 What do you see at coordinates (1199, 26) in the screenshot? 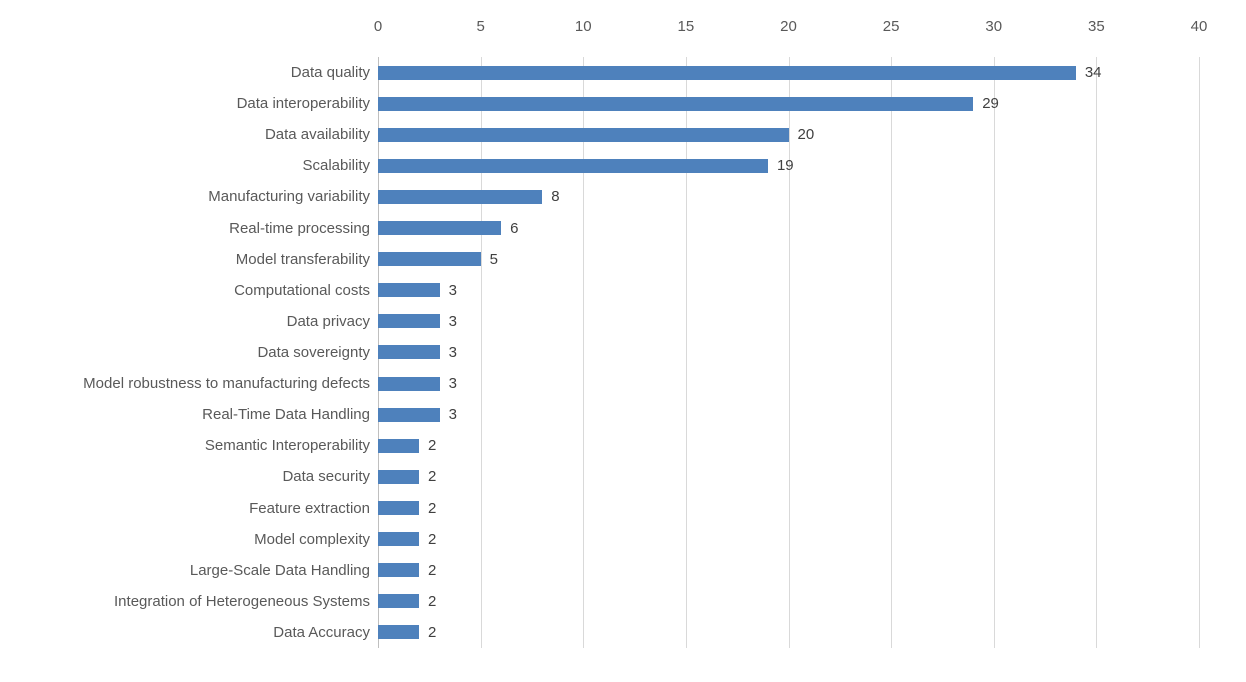
I see `x-axis-tick-label: 40` at bounding box center [1199, 26].